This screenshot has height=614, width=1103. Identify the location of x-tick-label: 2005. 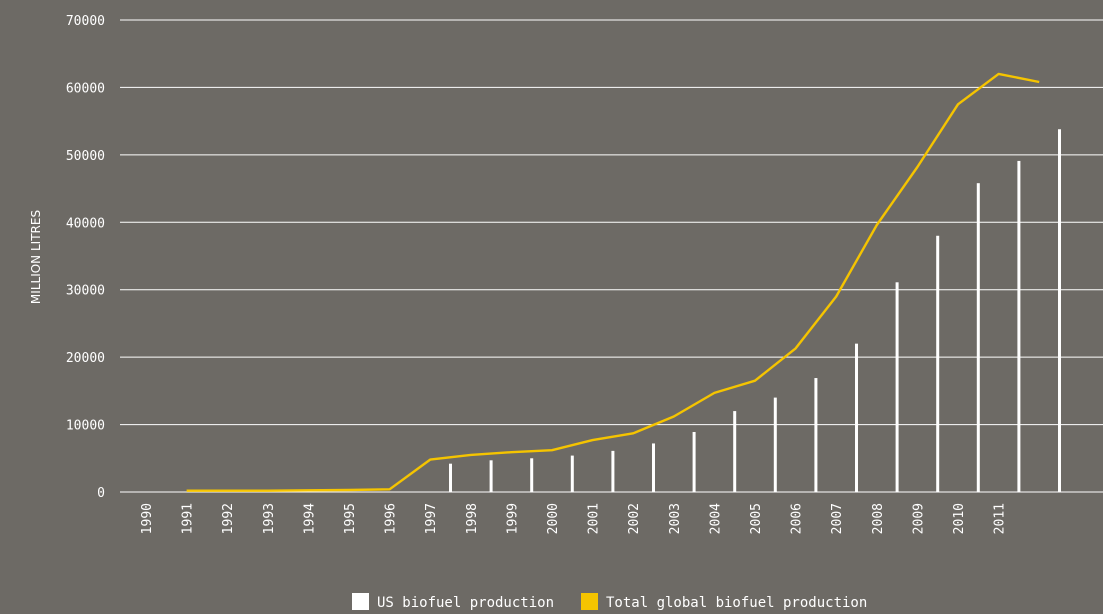
(756, 518).